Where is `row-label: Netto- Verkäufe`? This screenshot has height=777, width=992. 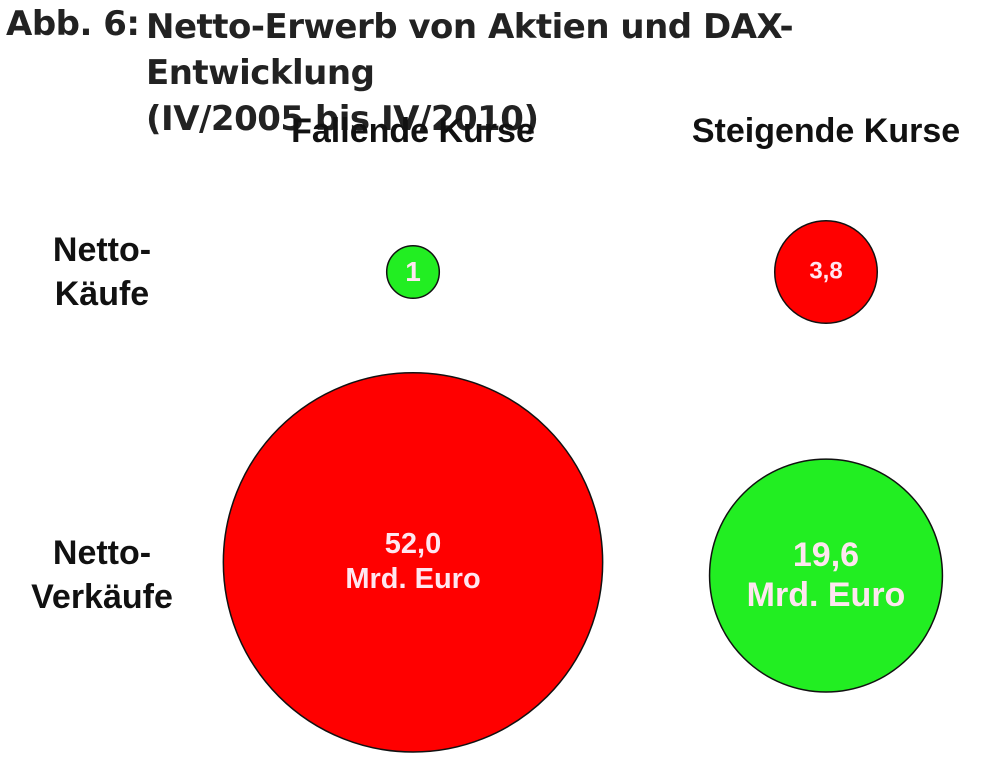
row-label: Netto- Verkäufe is located at coordinates (102, 575).